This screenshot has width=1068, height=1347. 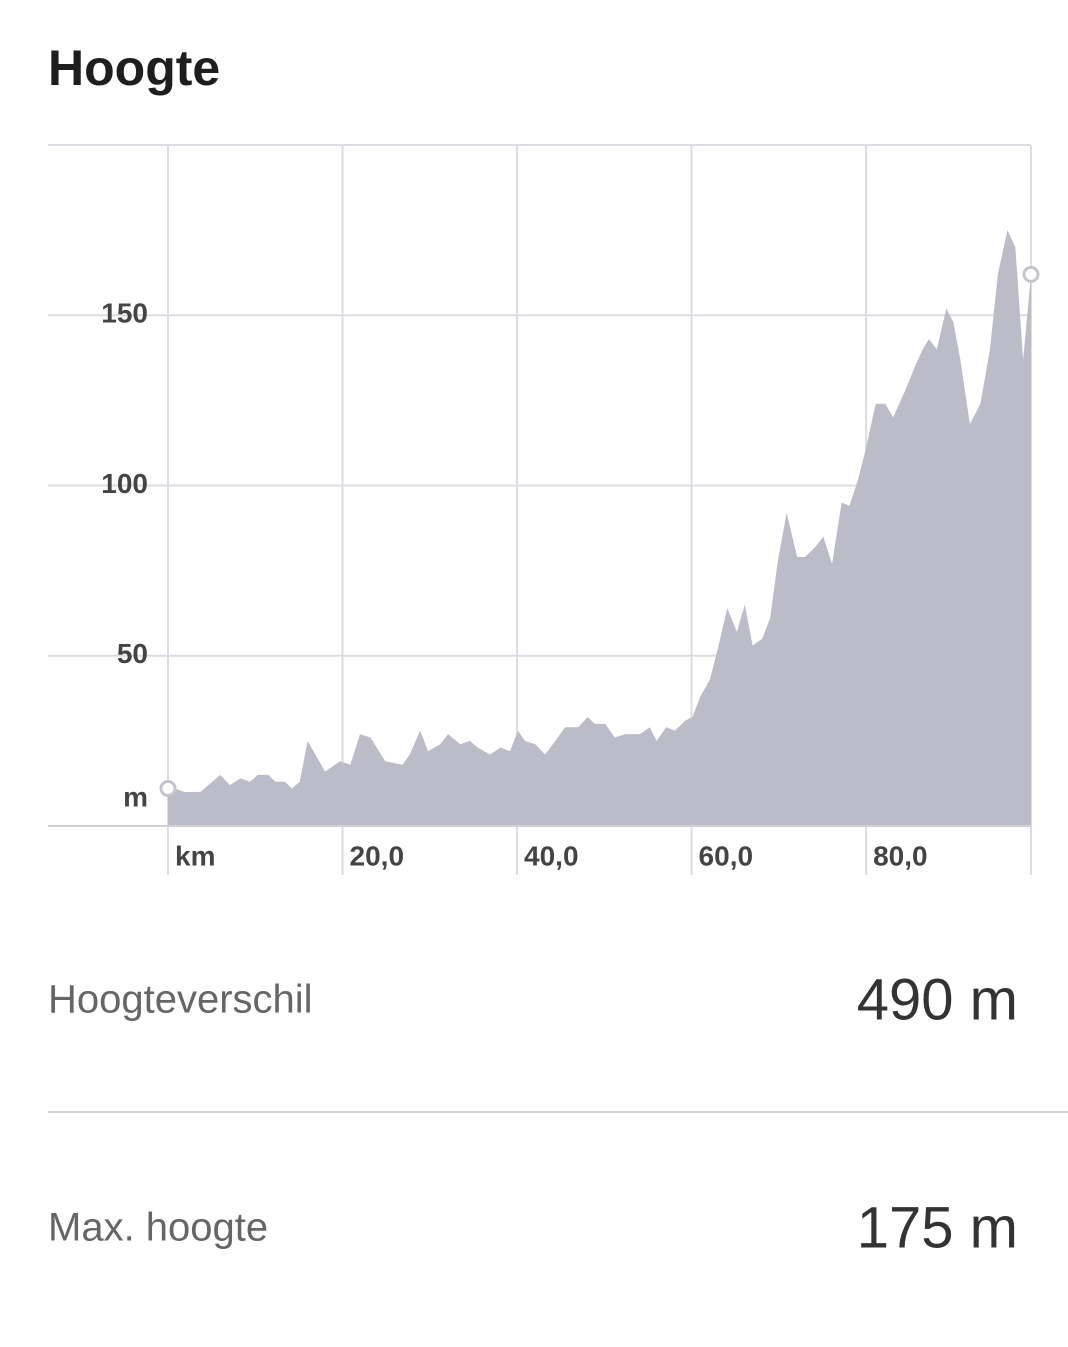 I want to click on stat-value: 490 m, so click(x=937, y=999).